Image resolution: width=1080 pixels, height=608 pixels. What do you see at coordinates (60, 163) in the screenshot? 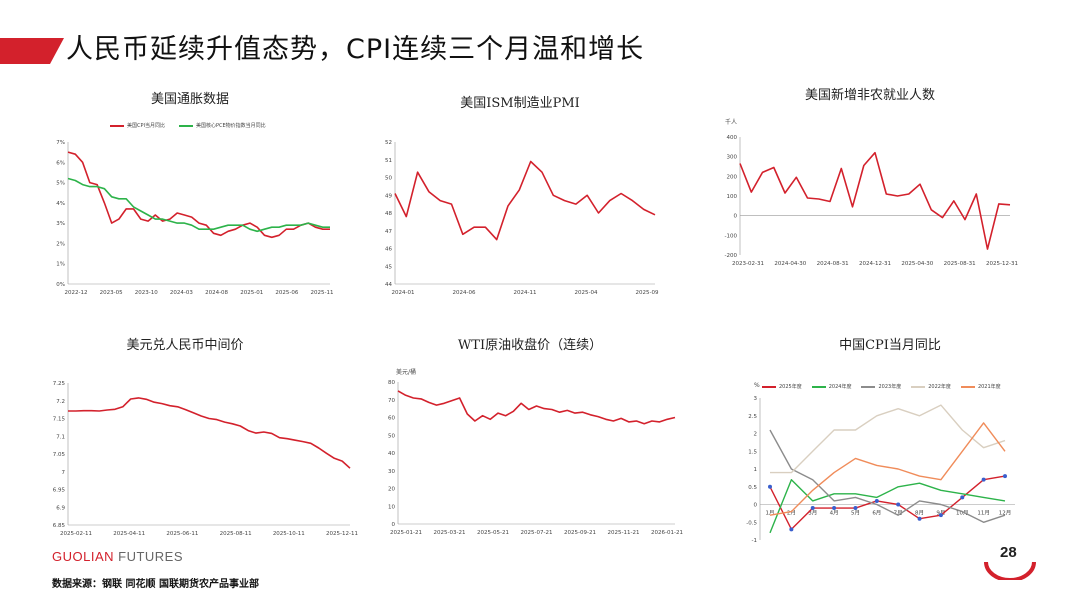
I see `y-tick-label: 6%` at bounding box center [60, 163].